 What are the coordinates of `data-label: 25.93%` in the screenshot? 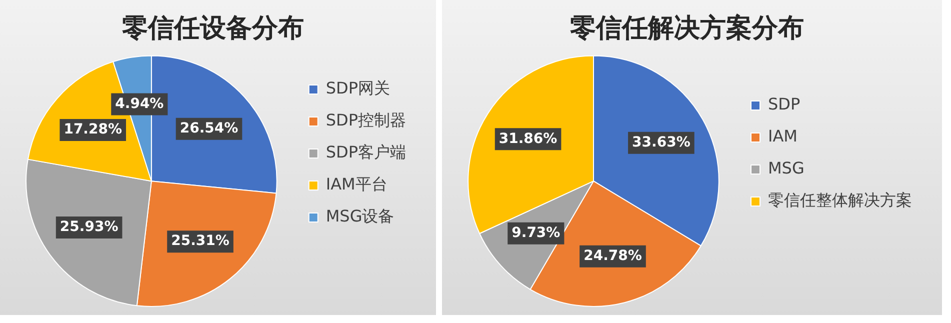 It's located at (89, 227).